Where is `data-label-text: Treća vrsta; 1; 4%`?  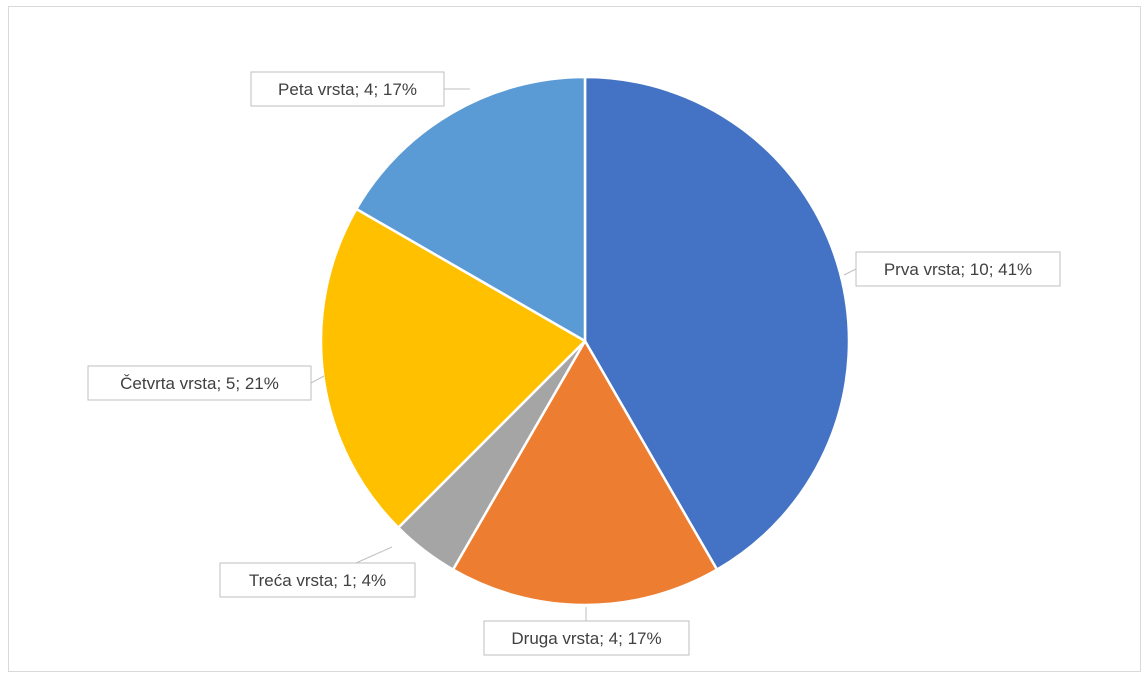 data-label-text: Treća vrsta; 1; 4% is located at coordinates (317, 580).